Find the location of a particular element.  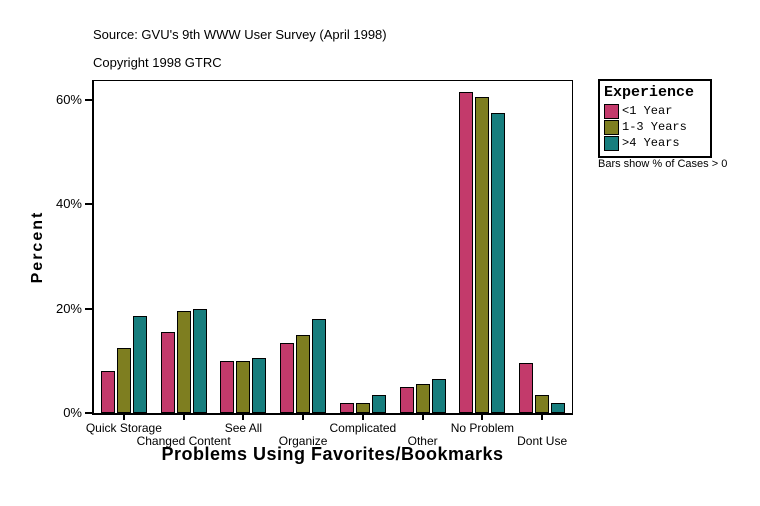

x-tick-label: Organize is located at coordinates (303, 441).